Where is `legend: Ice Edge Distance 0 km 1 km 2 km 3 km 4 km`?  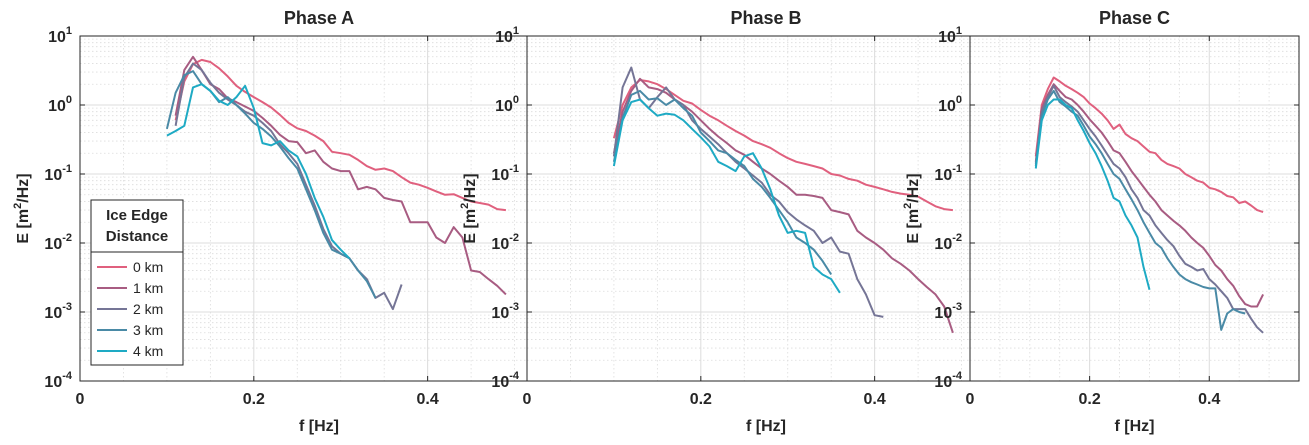 legend: Ice Edge Distance 0 km 1 km 2 km 3 km 4 km is located at coordinates (137, 282).